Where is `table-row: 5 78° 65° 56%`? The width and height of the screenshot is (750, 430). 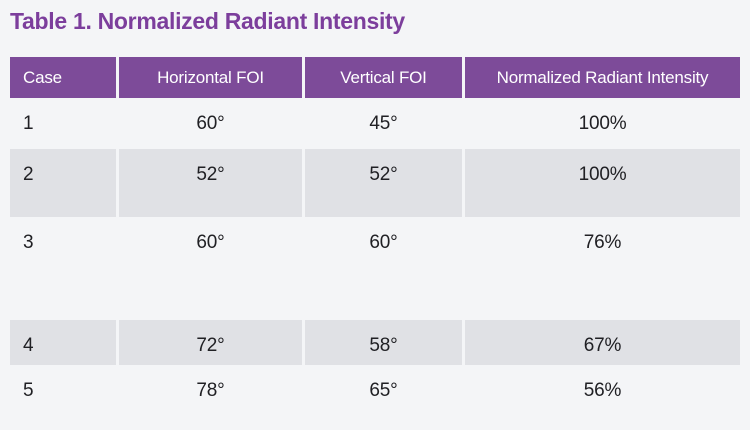
table-row: 5 78° 65° 56% is located at coordinates (375, 397).